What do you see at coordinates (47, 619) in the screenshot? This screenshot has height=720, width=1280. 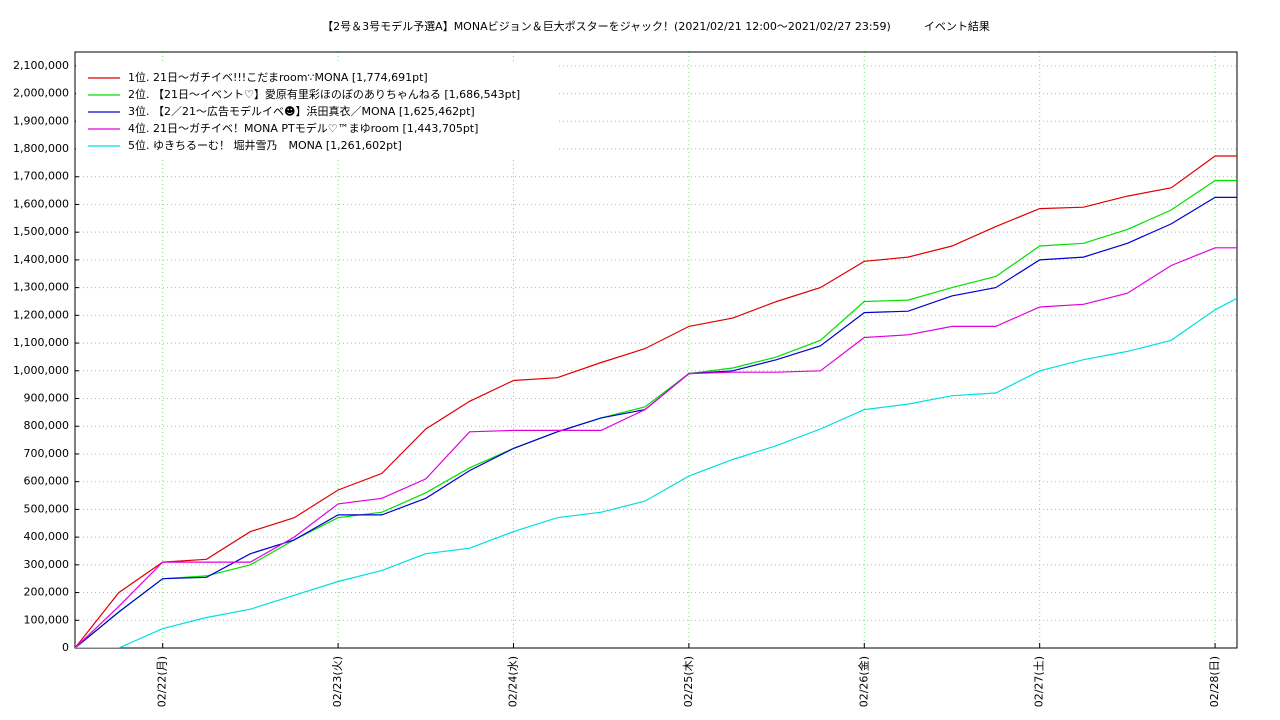 I see `y-tick-label: 100,000` at bounding box center [47, 619].